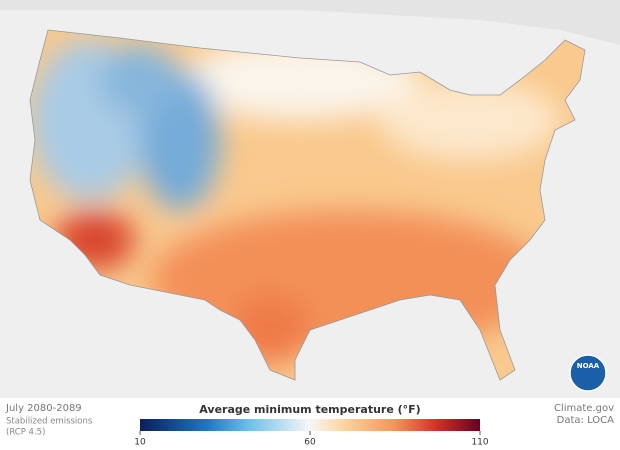  What do you see at coordinates (310, 443) in the screenshot?
I see `colorbar-tick-label: 60` at bounding box center [310, 443].